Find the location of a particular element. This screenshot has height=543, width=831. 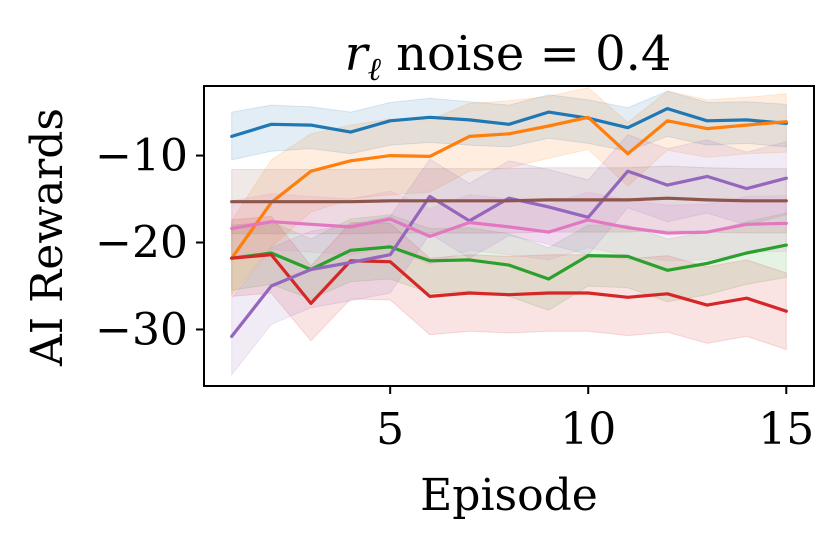

title-rest: noise = 0.4 is located at coordinates (526, 54).